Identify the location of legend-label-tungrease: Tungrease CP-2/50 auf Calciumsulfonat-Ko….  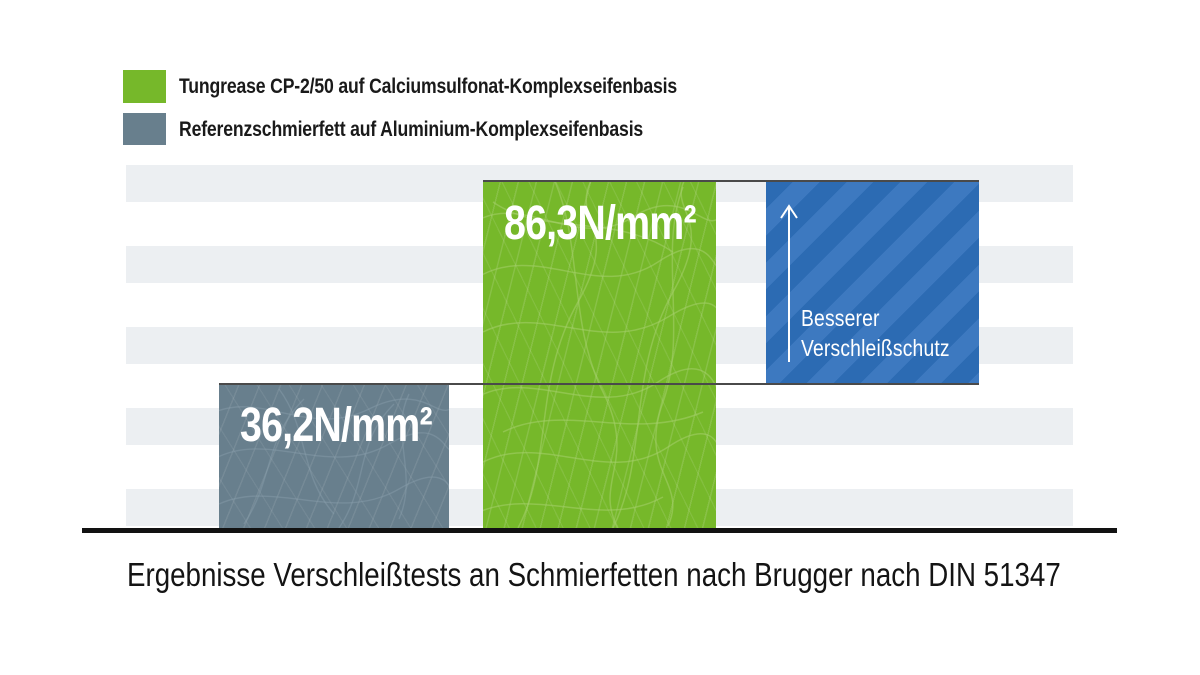
(475, 87).